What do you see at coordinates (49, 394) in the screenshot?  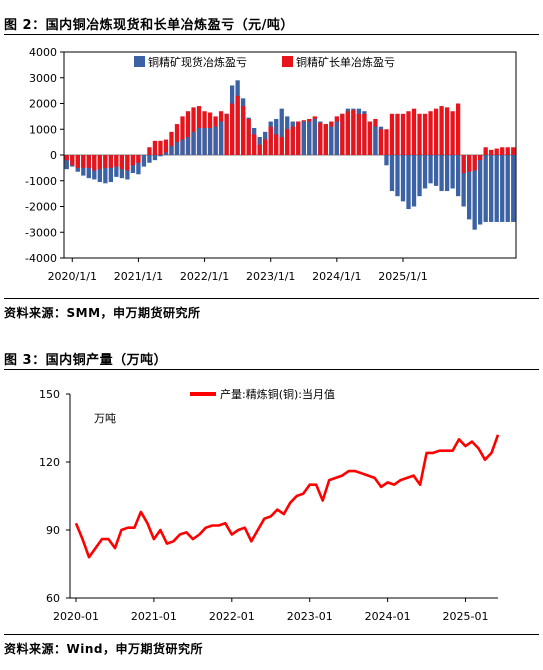 I see `chart2-ytick-label: 150` at bounding box center [49, 394].